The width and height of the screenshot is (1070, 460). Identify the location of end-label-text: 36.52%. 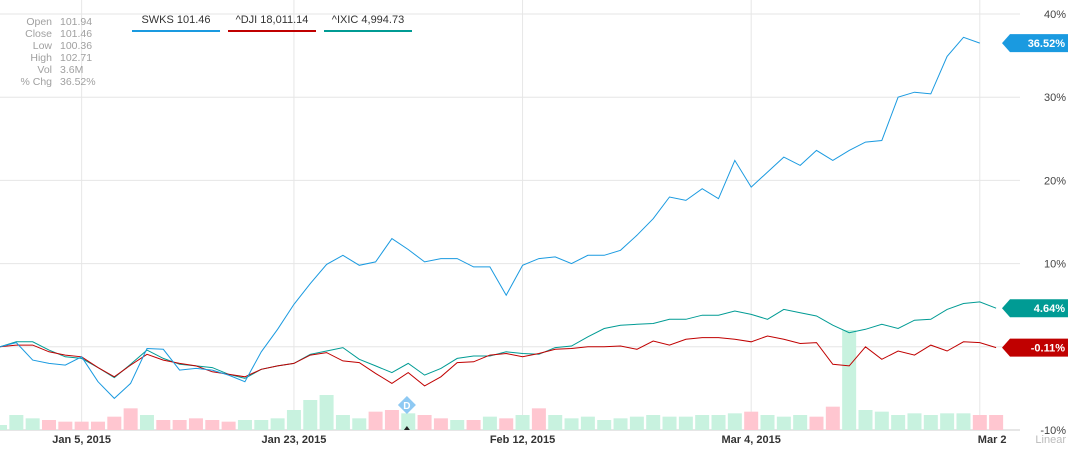
(1047, 44).